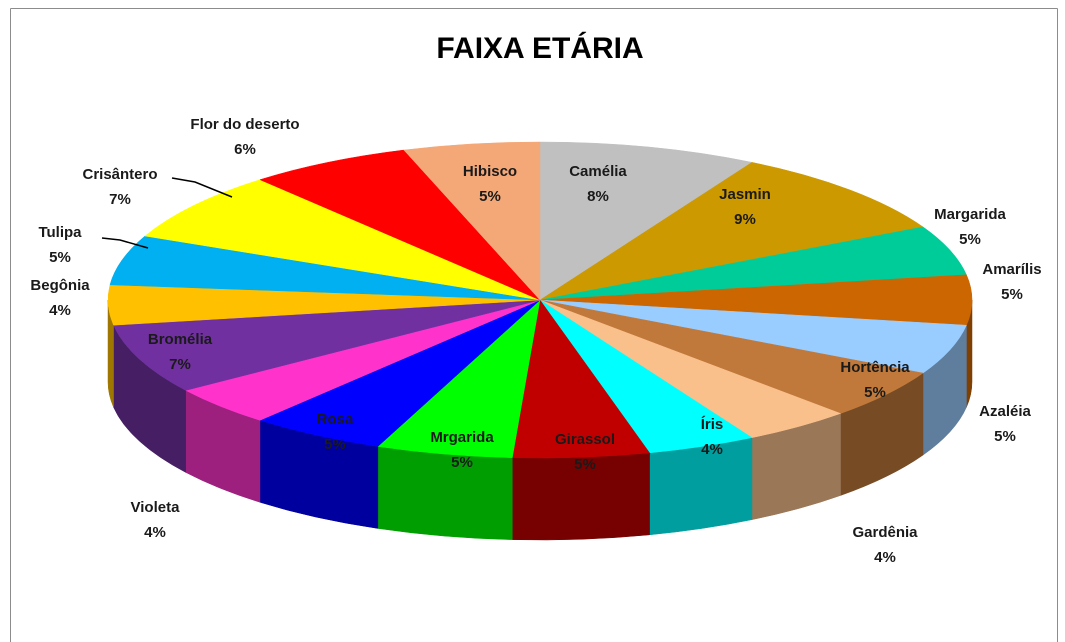  What do you see at coordinates (885, 532) in the screenshot?
I see `slice-label: Gardênia` at bounding box center [885, 532].